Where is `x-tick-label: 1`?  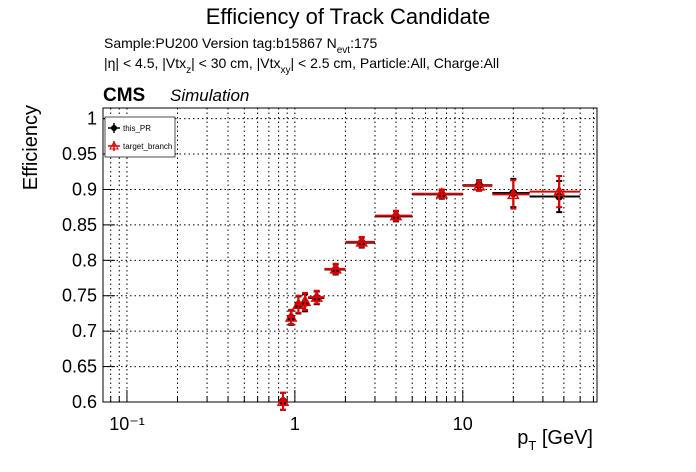 x-tick-label: 1 is located at coordinates (295, 424).